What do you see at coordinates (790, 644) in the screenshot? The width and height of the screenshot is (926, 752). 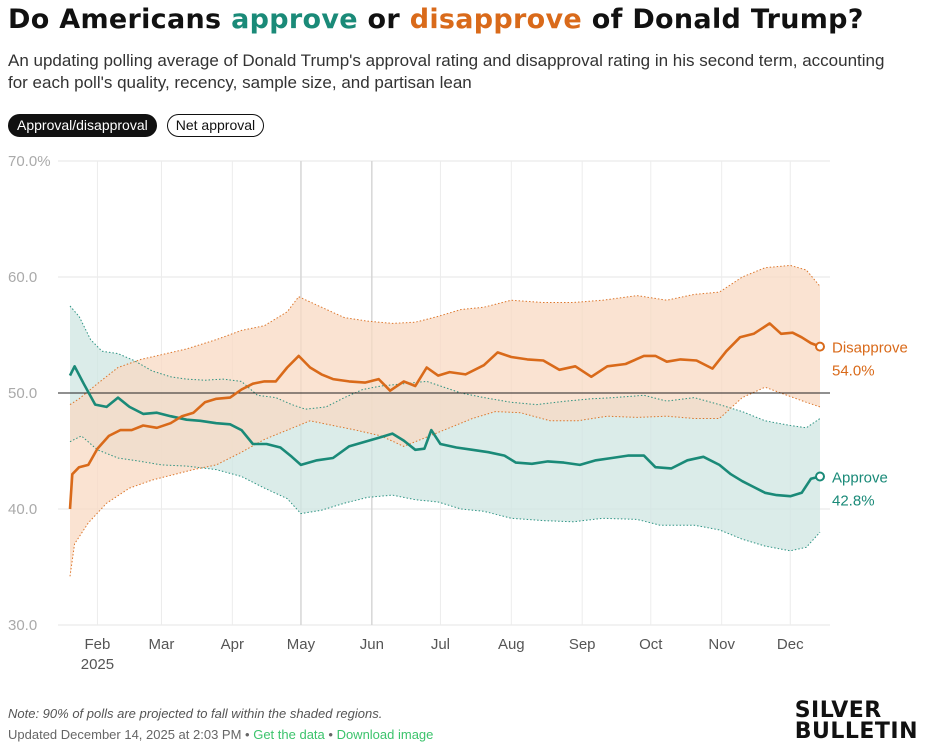 I see `x-tick-label: Dec` at bounding box center [790, 644].